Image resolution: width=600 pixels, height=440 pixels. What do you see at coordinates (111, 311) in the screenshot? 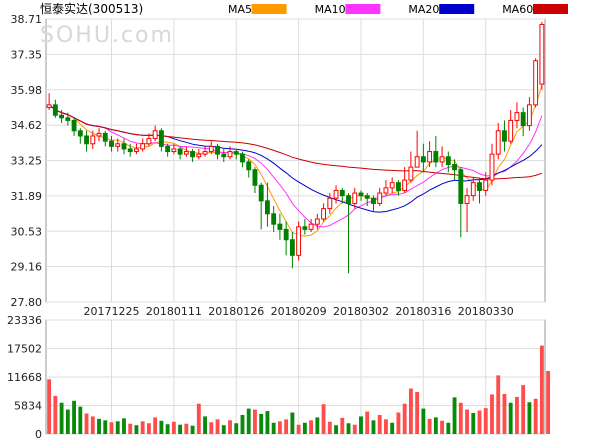
I see `date-tick-label: 20171225` at bounding box center [111, 311].